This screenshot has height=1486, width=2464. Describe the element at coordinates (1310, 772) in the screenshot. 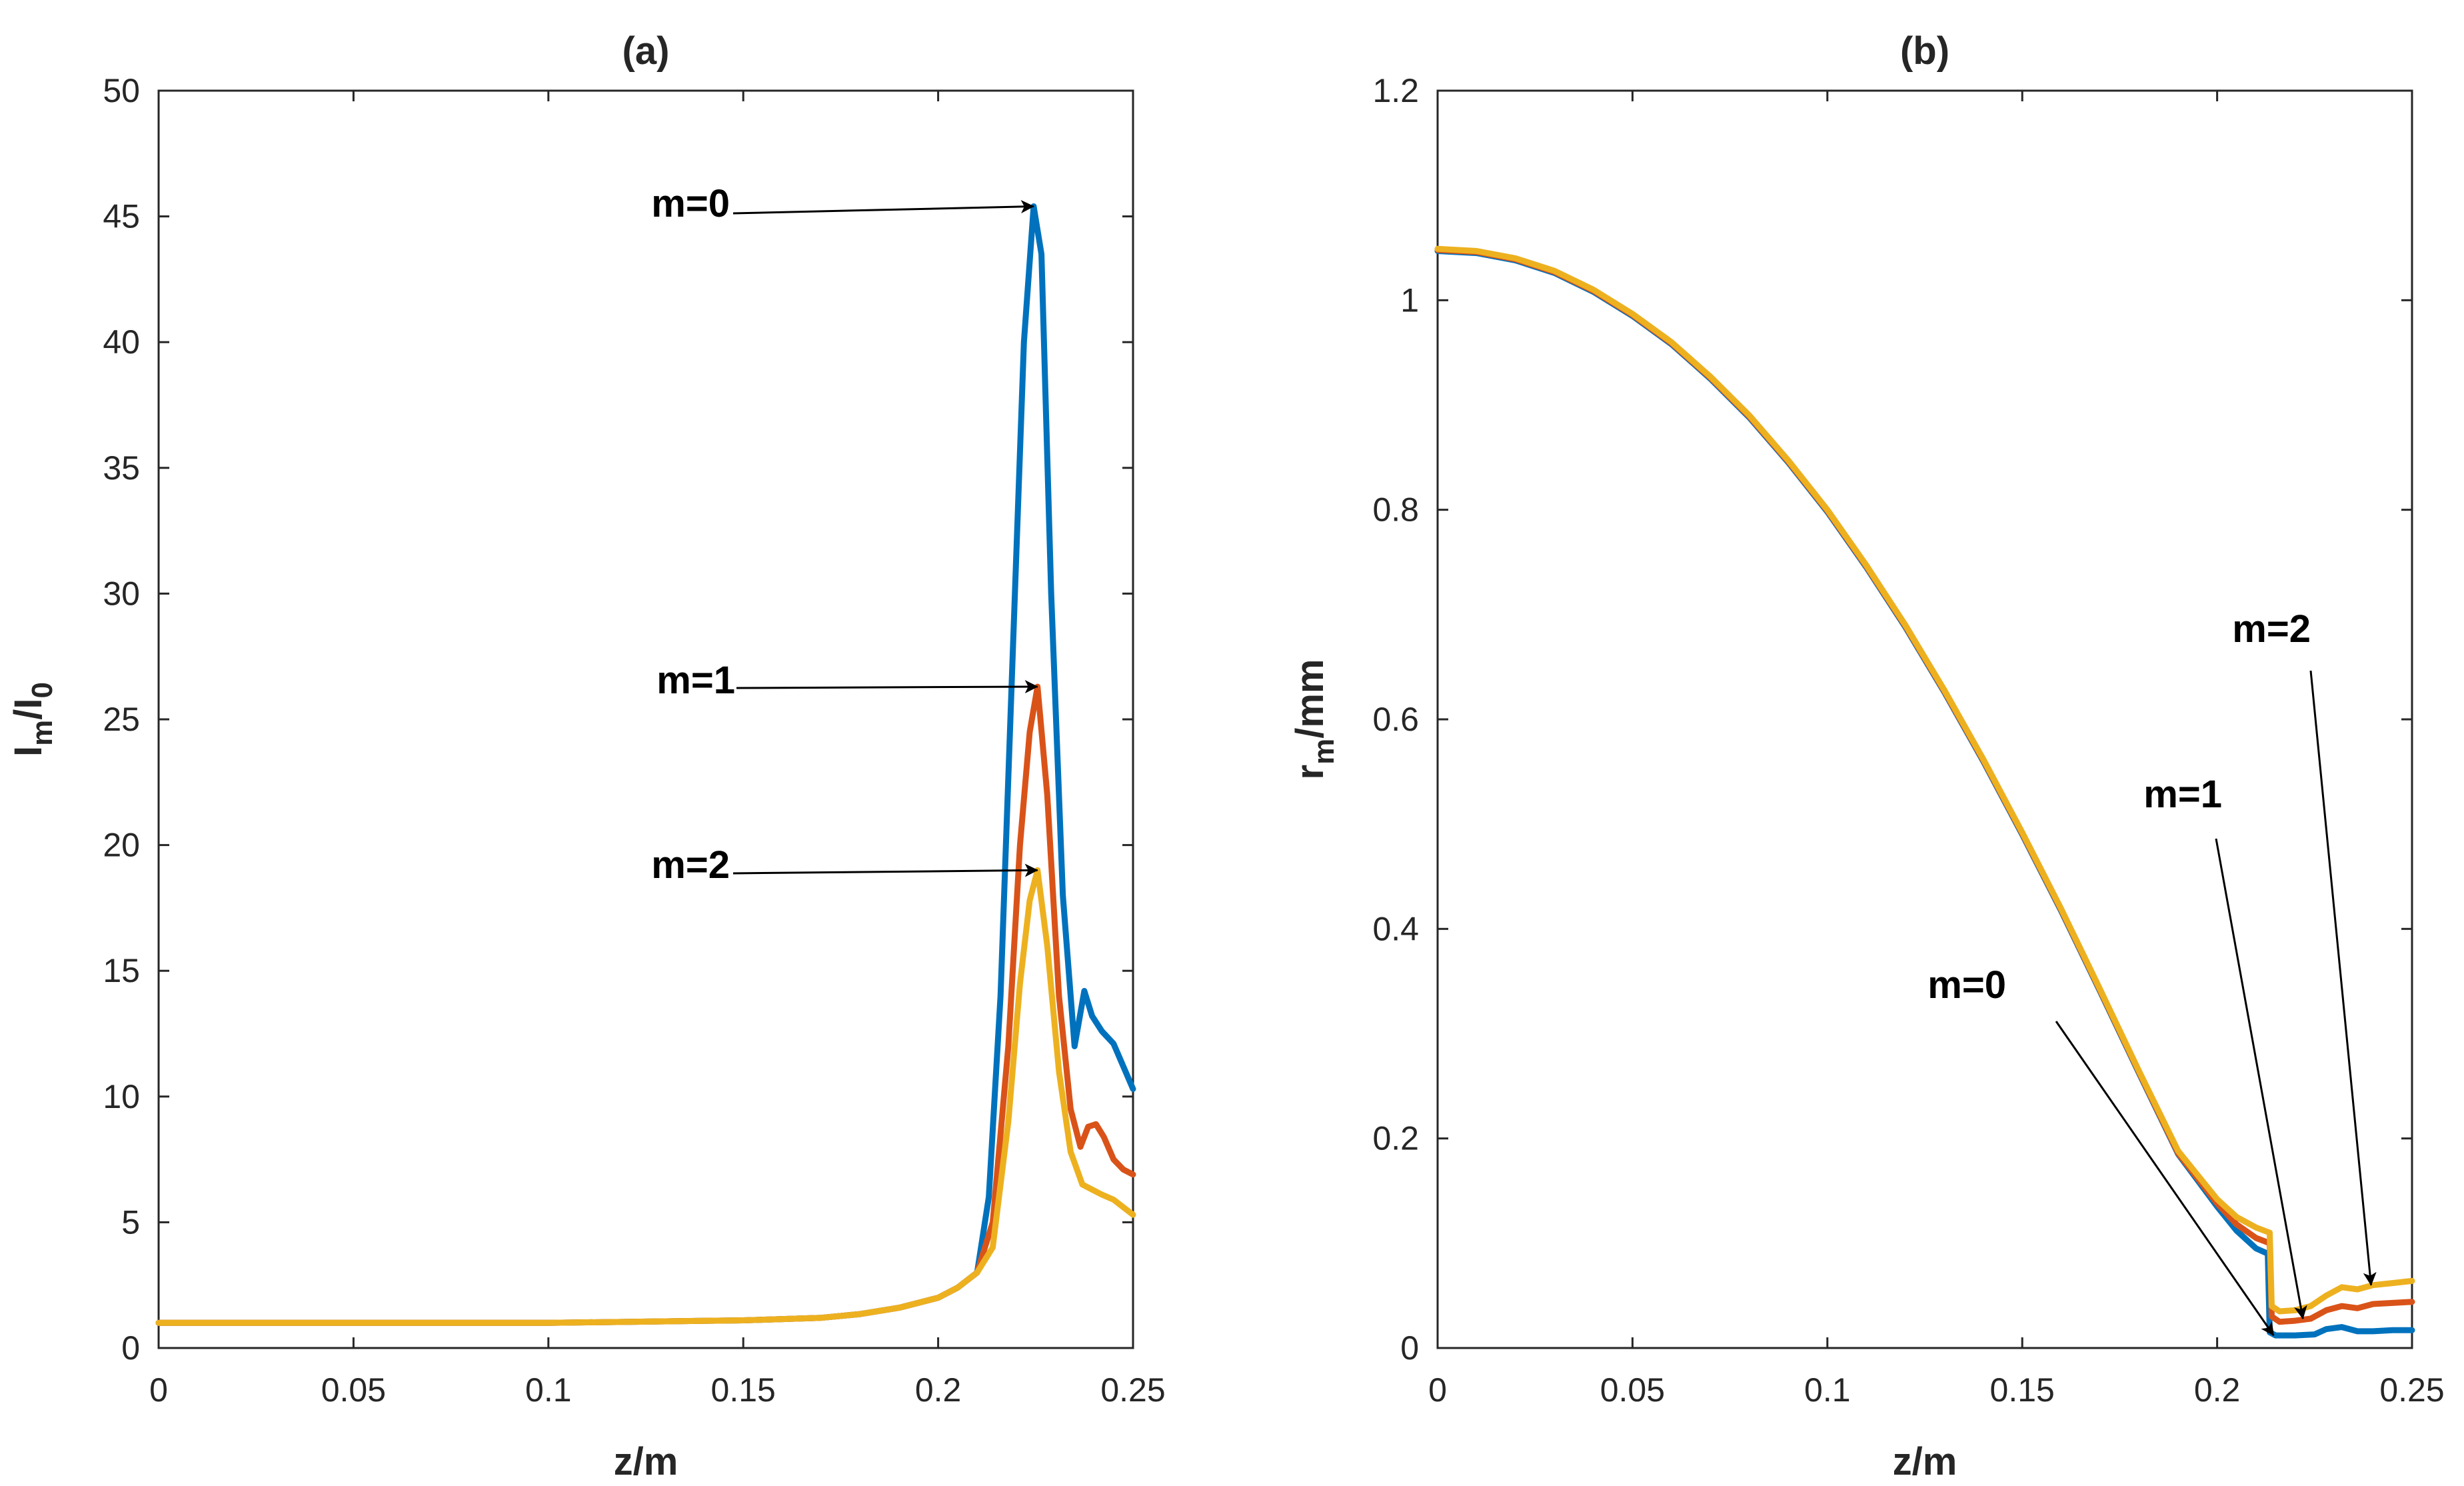

I see `y-axis-title-part-b-main1: r` at that location.